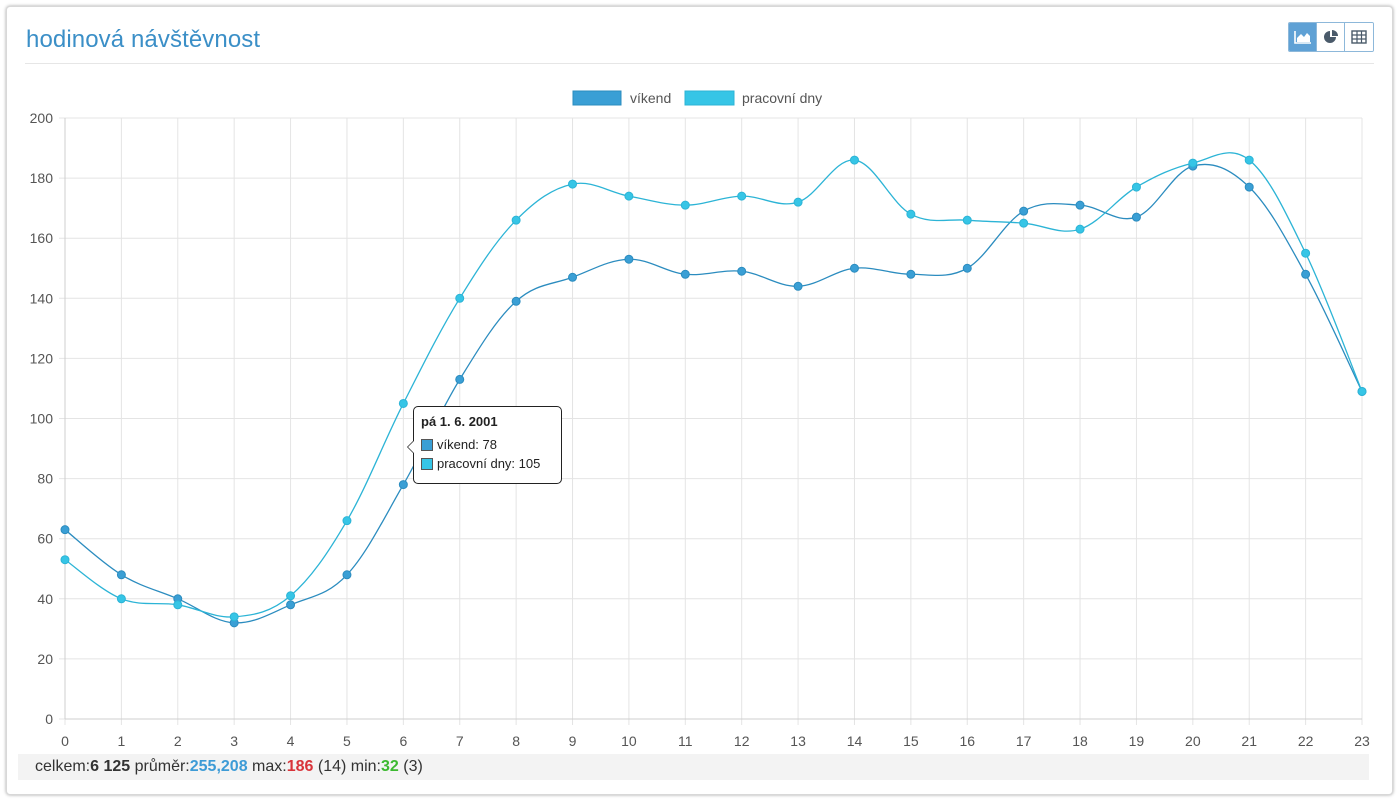 The width and height of the screenshot is (1399, 801). I want to click on x-tick-label: 20, so click(1193, 741).